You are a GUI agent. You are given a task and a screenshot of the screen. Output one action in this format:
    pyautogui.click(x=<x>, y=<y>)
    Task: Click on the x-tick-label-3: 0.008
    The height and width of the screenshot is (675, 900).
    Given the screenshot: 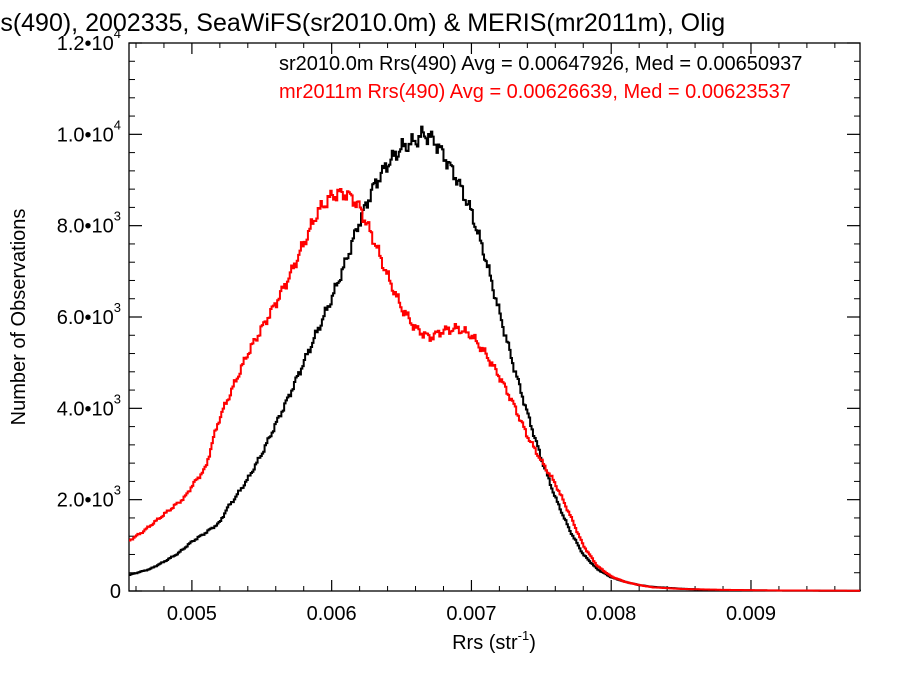 What is the action you would take?
    pyautogui.click(x=611, y=614)
    